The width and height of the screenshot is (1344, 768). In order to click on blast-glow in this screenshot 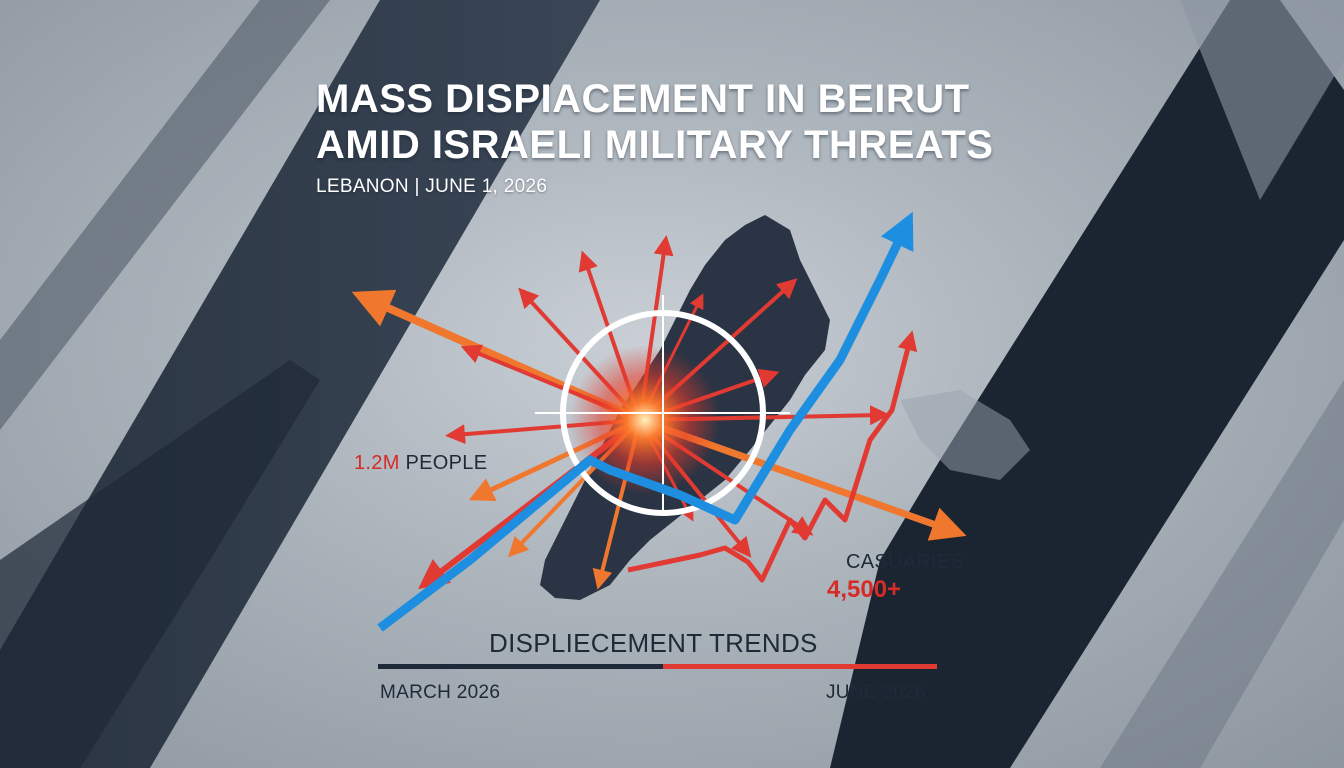, I will do `click(645, 420)`.